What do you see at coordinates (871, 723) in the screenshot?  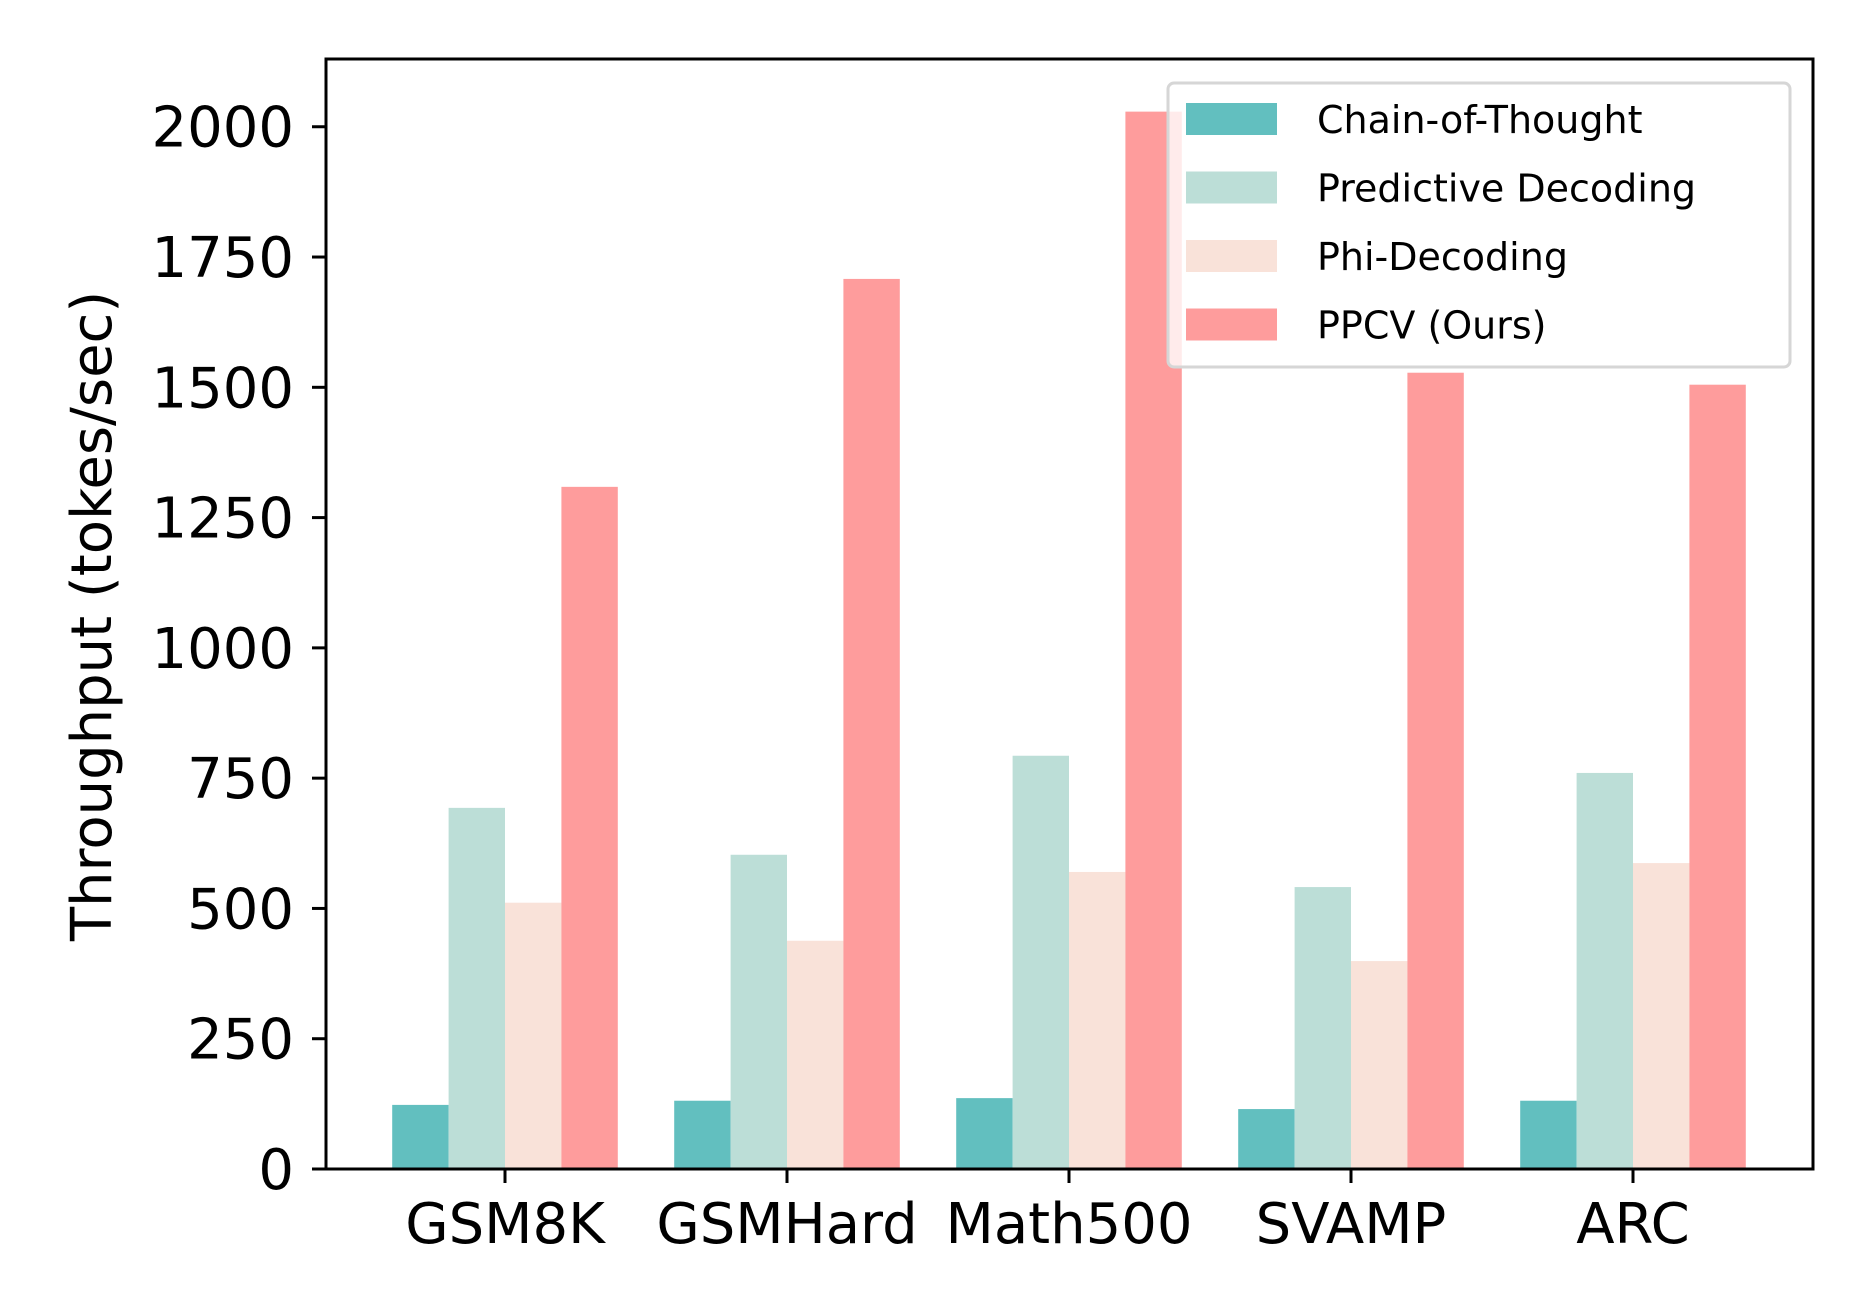 I see `bar-ppcv-ours-gsmhard` at bounding box center [871, 723].